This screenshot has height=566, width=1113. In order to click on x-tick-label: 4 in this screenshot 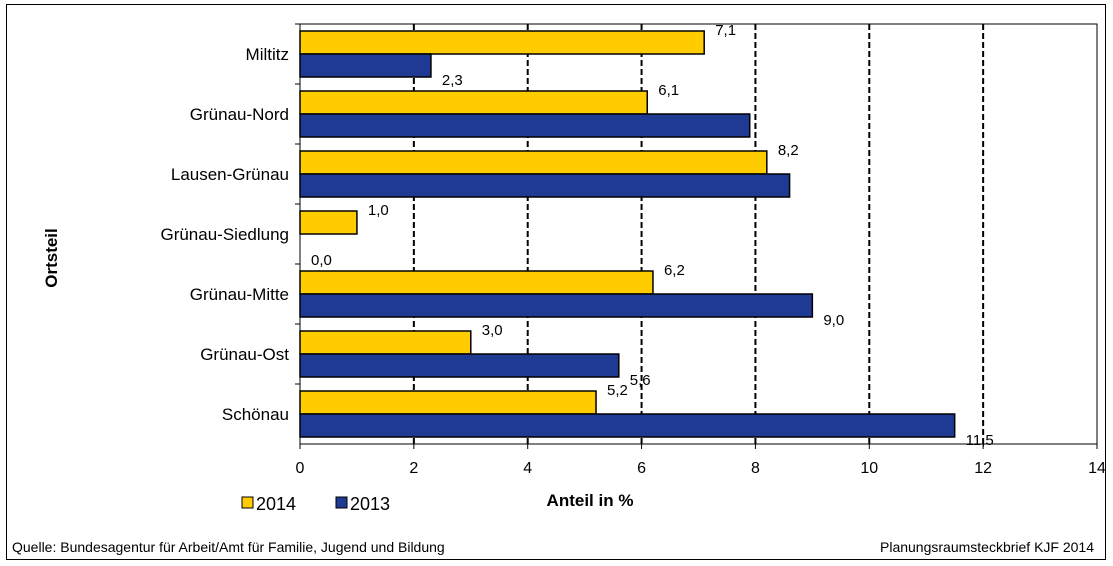, I will do `click(527, 468)`.